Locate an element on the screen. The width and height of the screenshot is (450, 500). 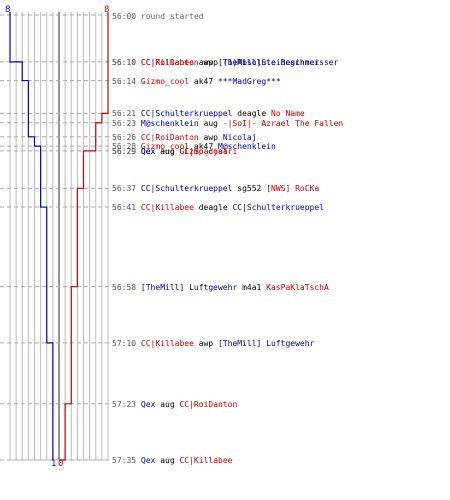
kill-event-row: 56:14 Gizmo_cool ak47 ***MadGreg*** is located at coordinates (196, 81).